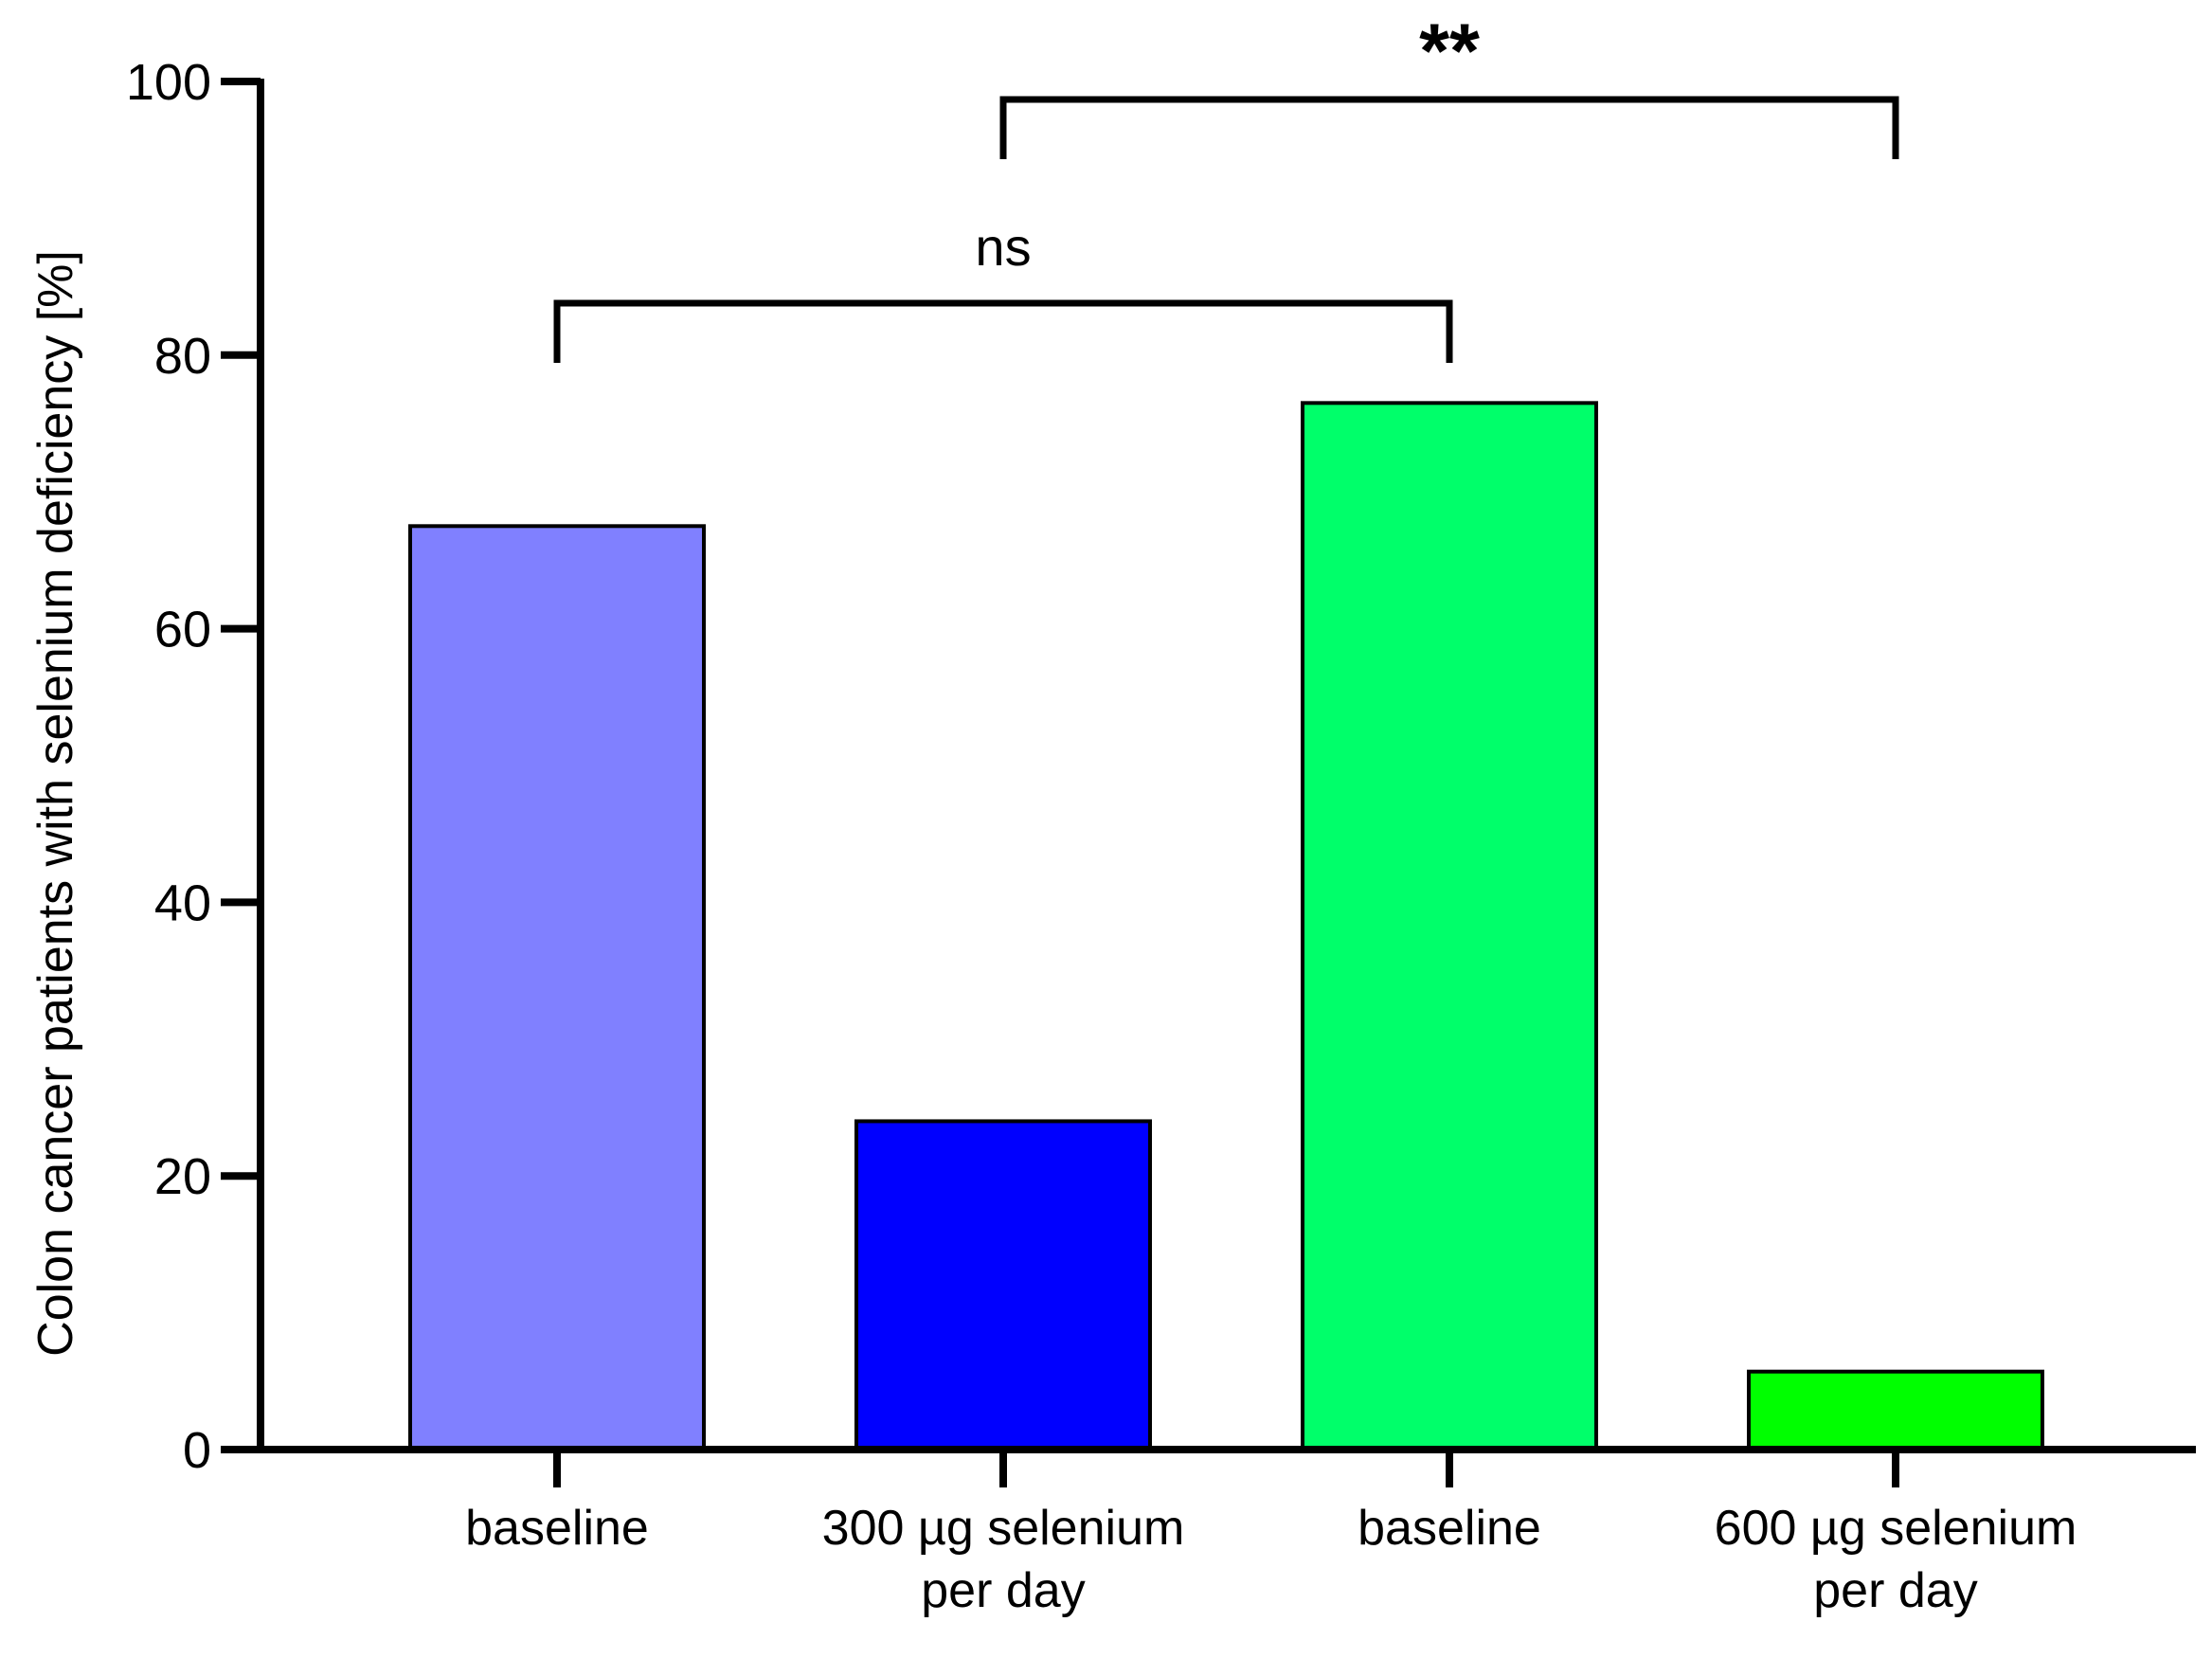  I want to click on significance-label-1: **, so click(1449, 52).